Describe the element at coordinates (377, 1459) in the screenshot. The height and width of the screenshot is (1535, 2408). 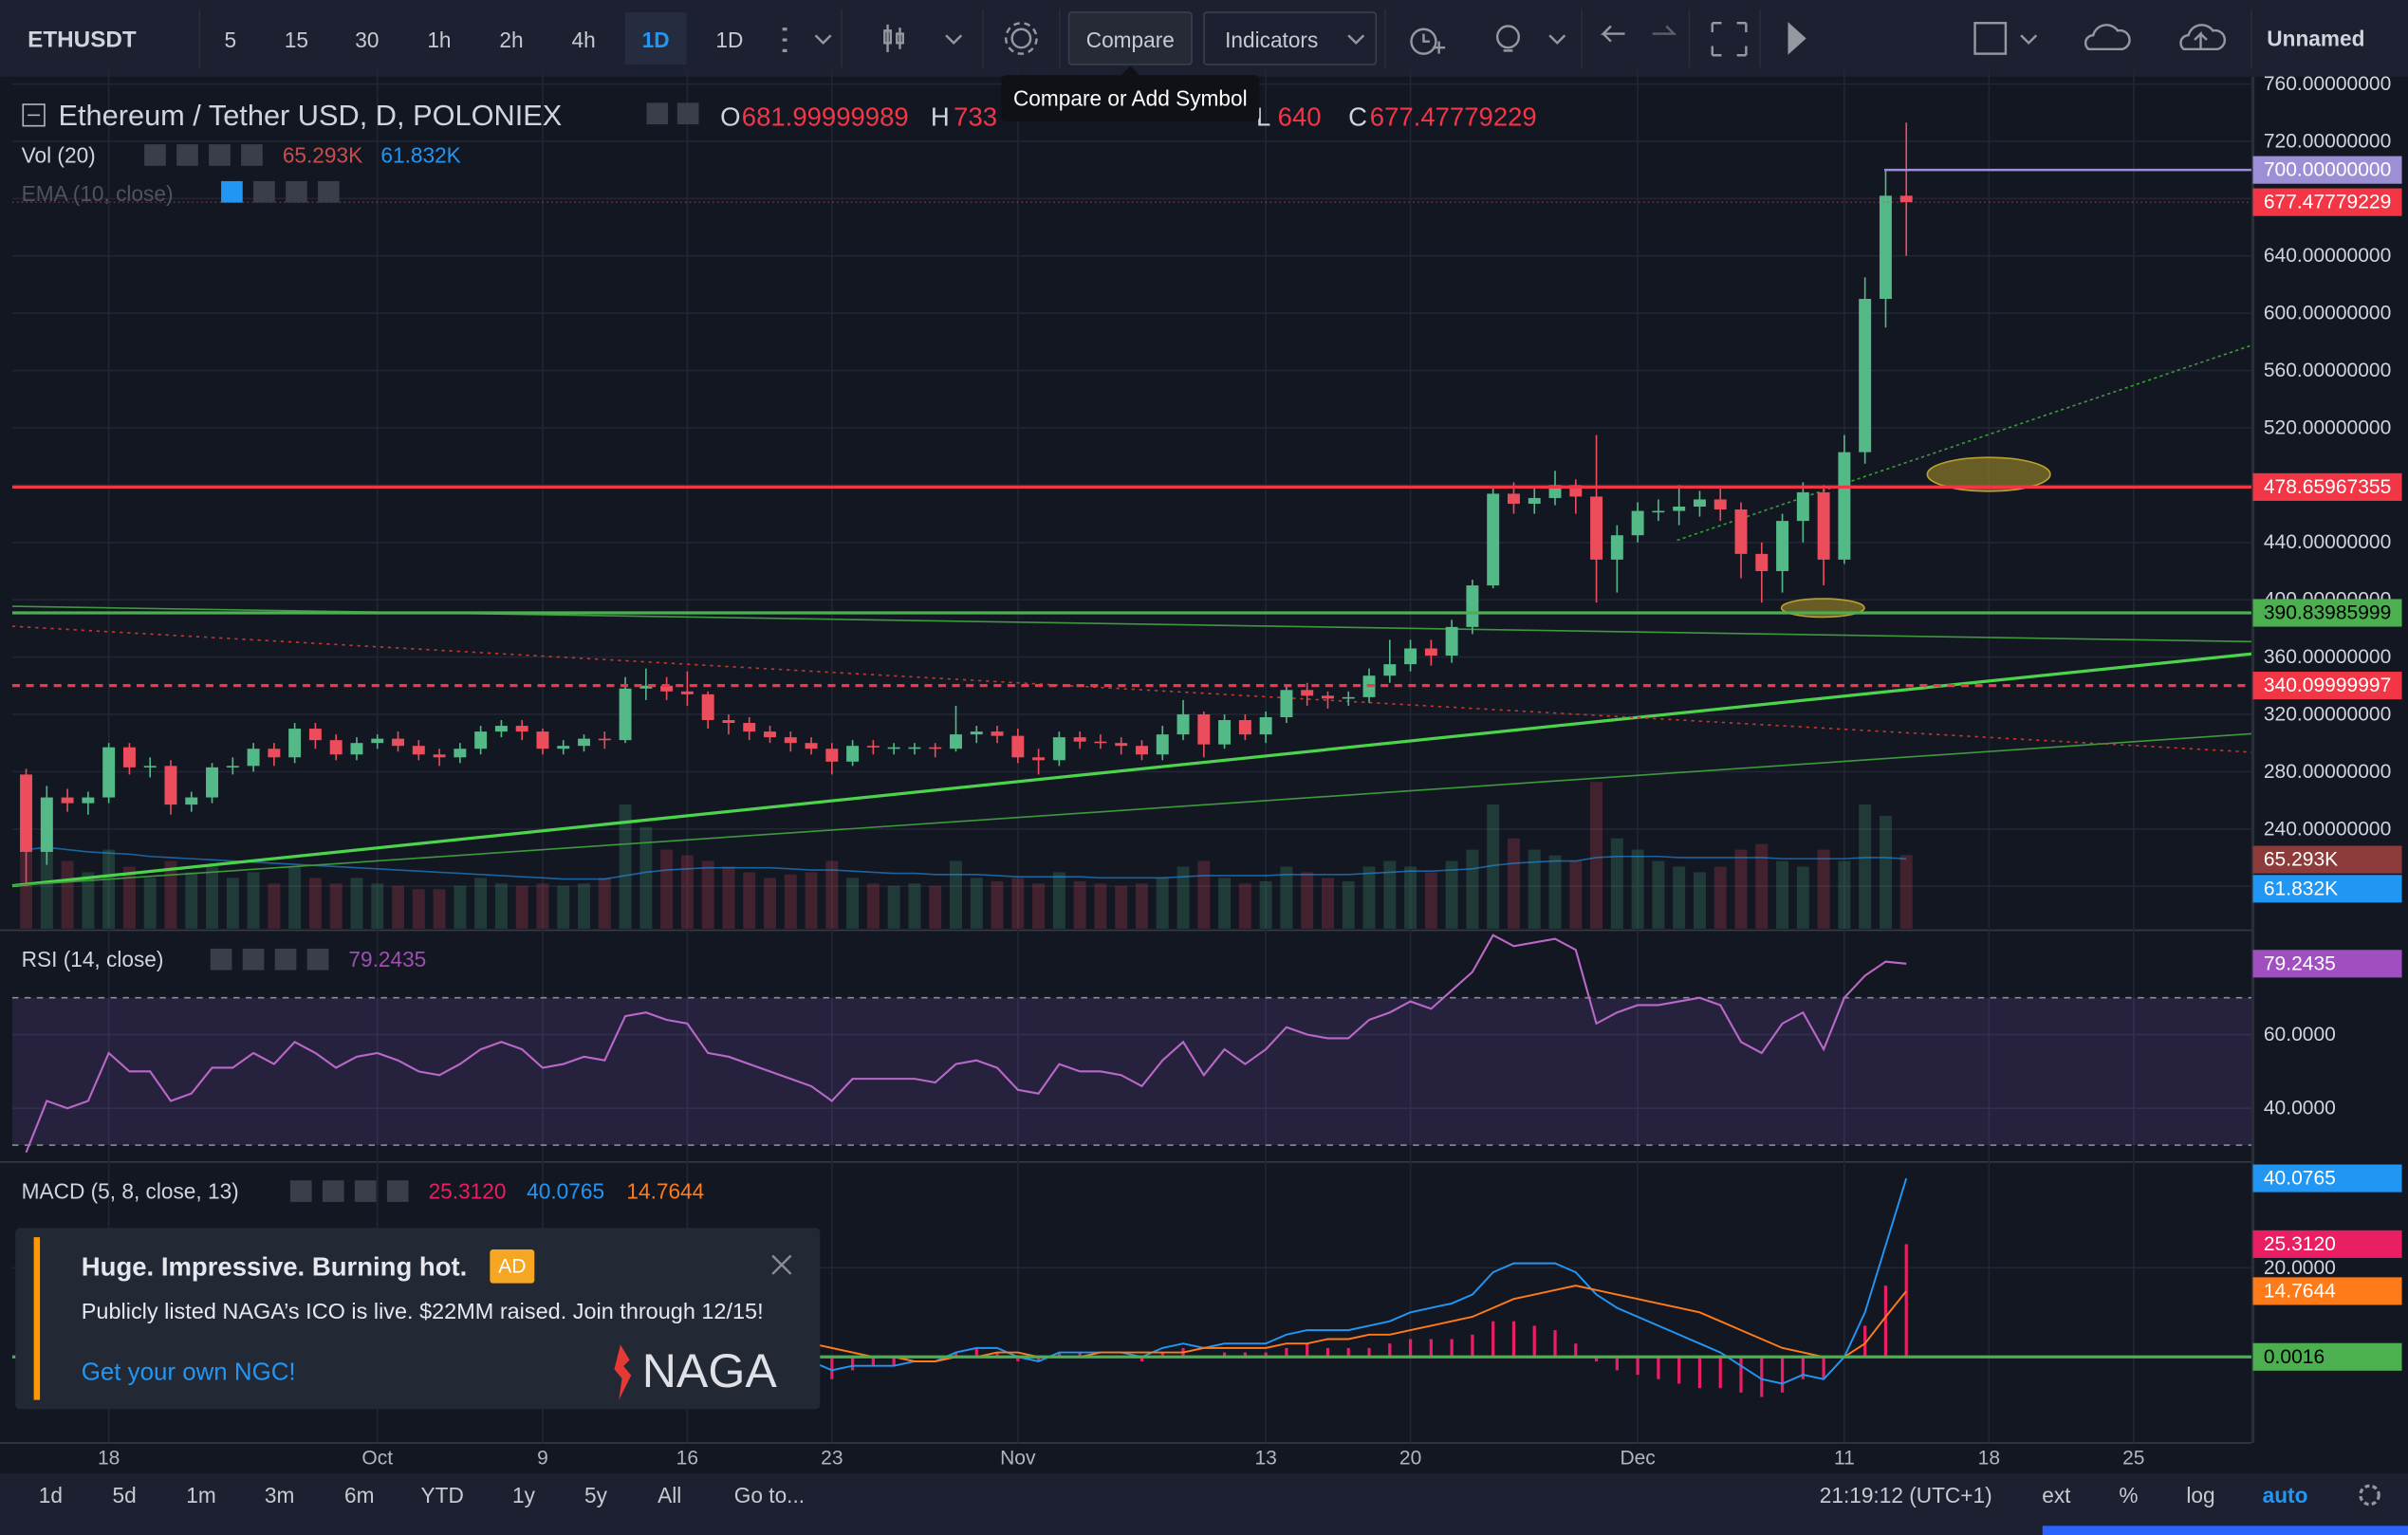
I see `x-tick-label: Oct` at that location.